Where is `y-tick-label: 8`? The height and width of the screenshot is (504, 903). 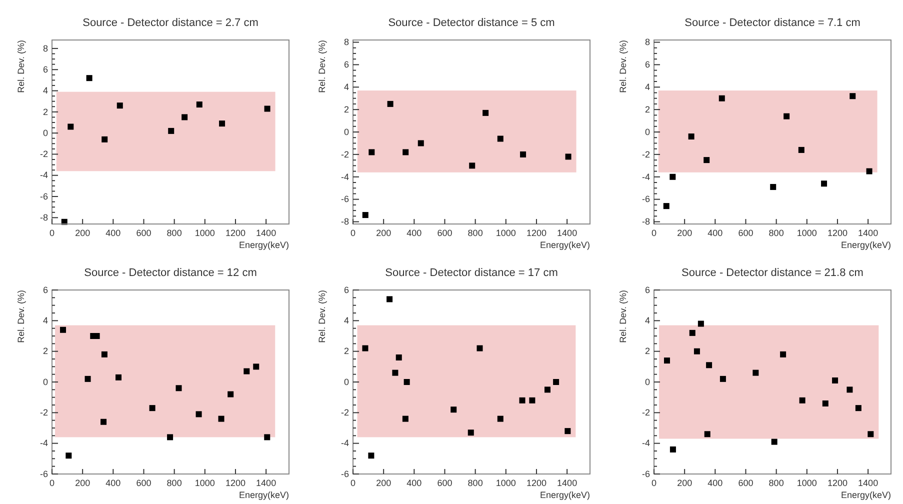
y-tick-label: 8 is located at coordinates (45, 48).